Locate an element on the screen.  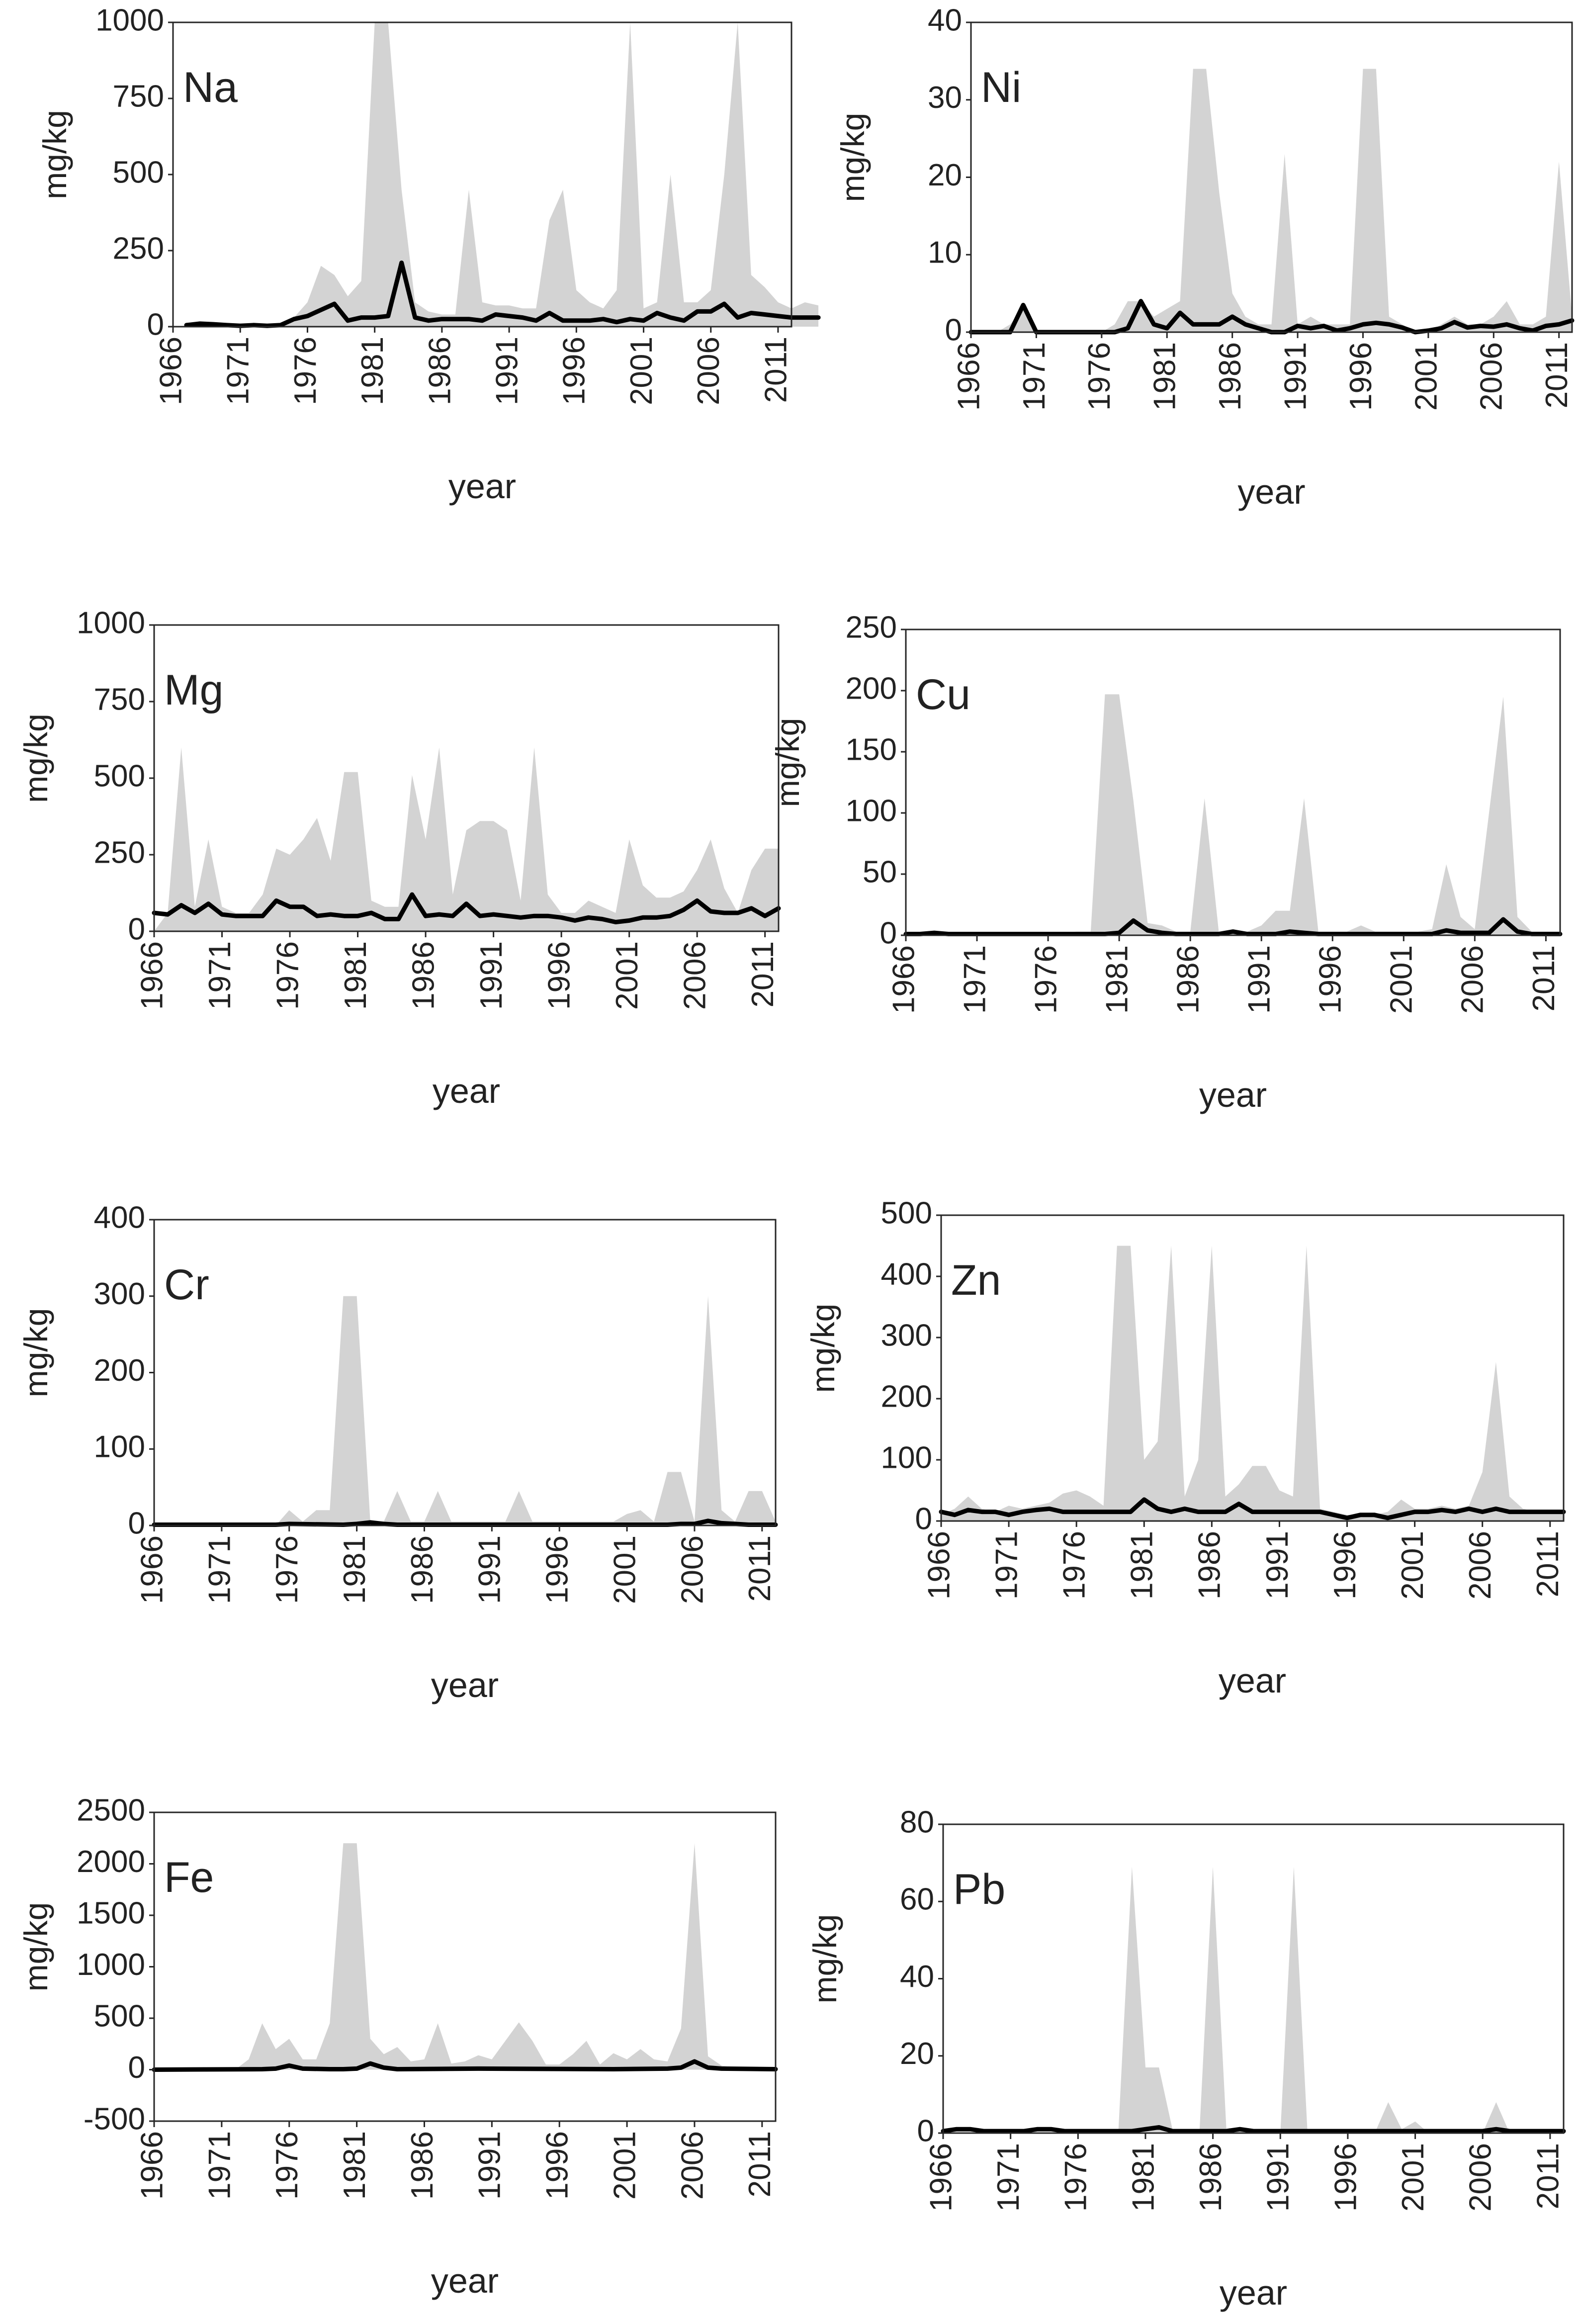
fe-ytick-label: 2500 is located at coordinates (111, 1810).